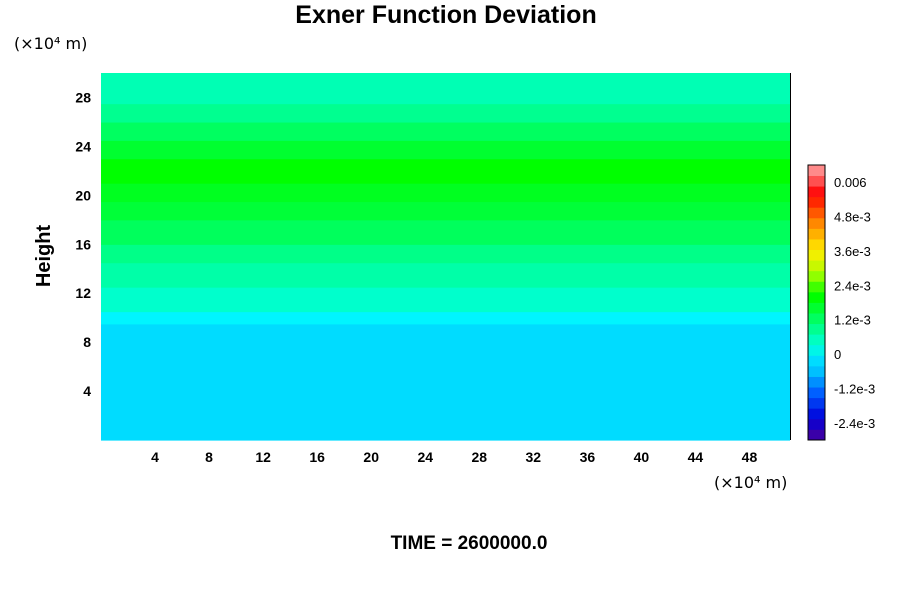 The image size is (900, 600). What do you see at coordinates (750, 482) in the screenshot?
I see `x-axis-unit: (×10⁴ m)` at bounding box center [750, 482].